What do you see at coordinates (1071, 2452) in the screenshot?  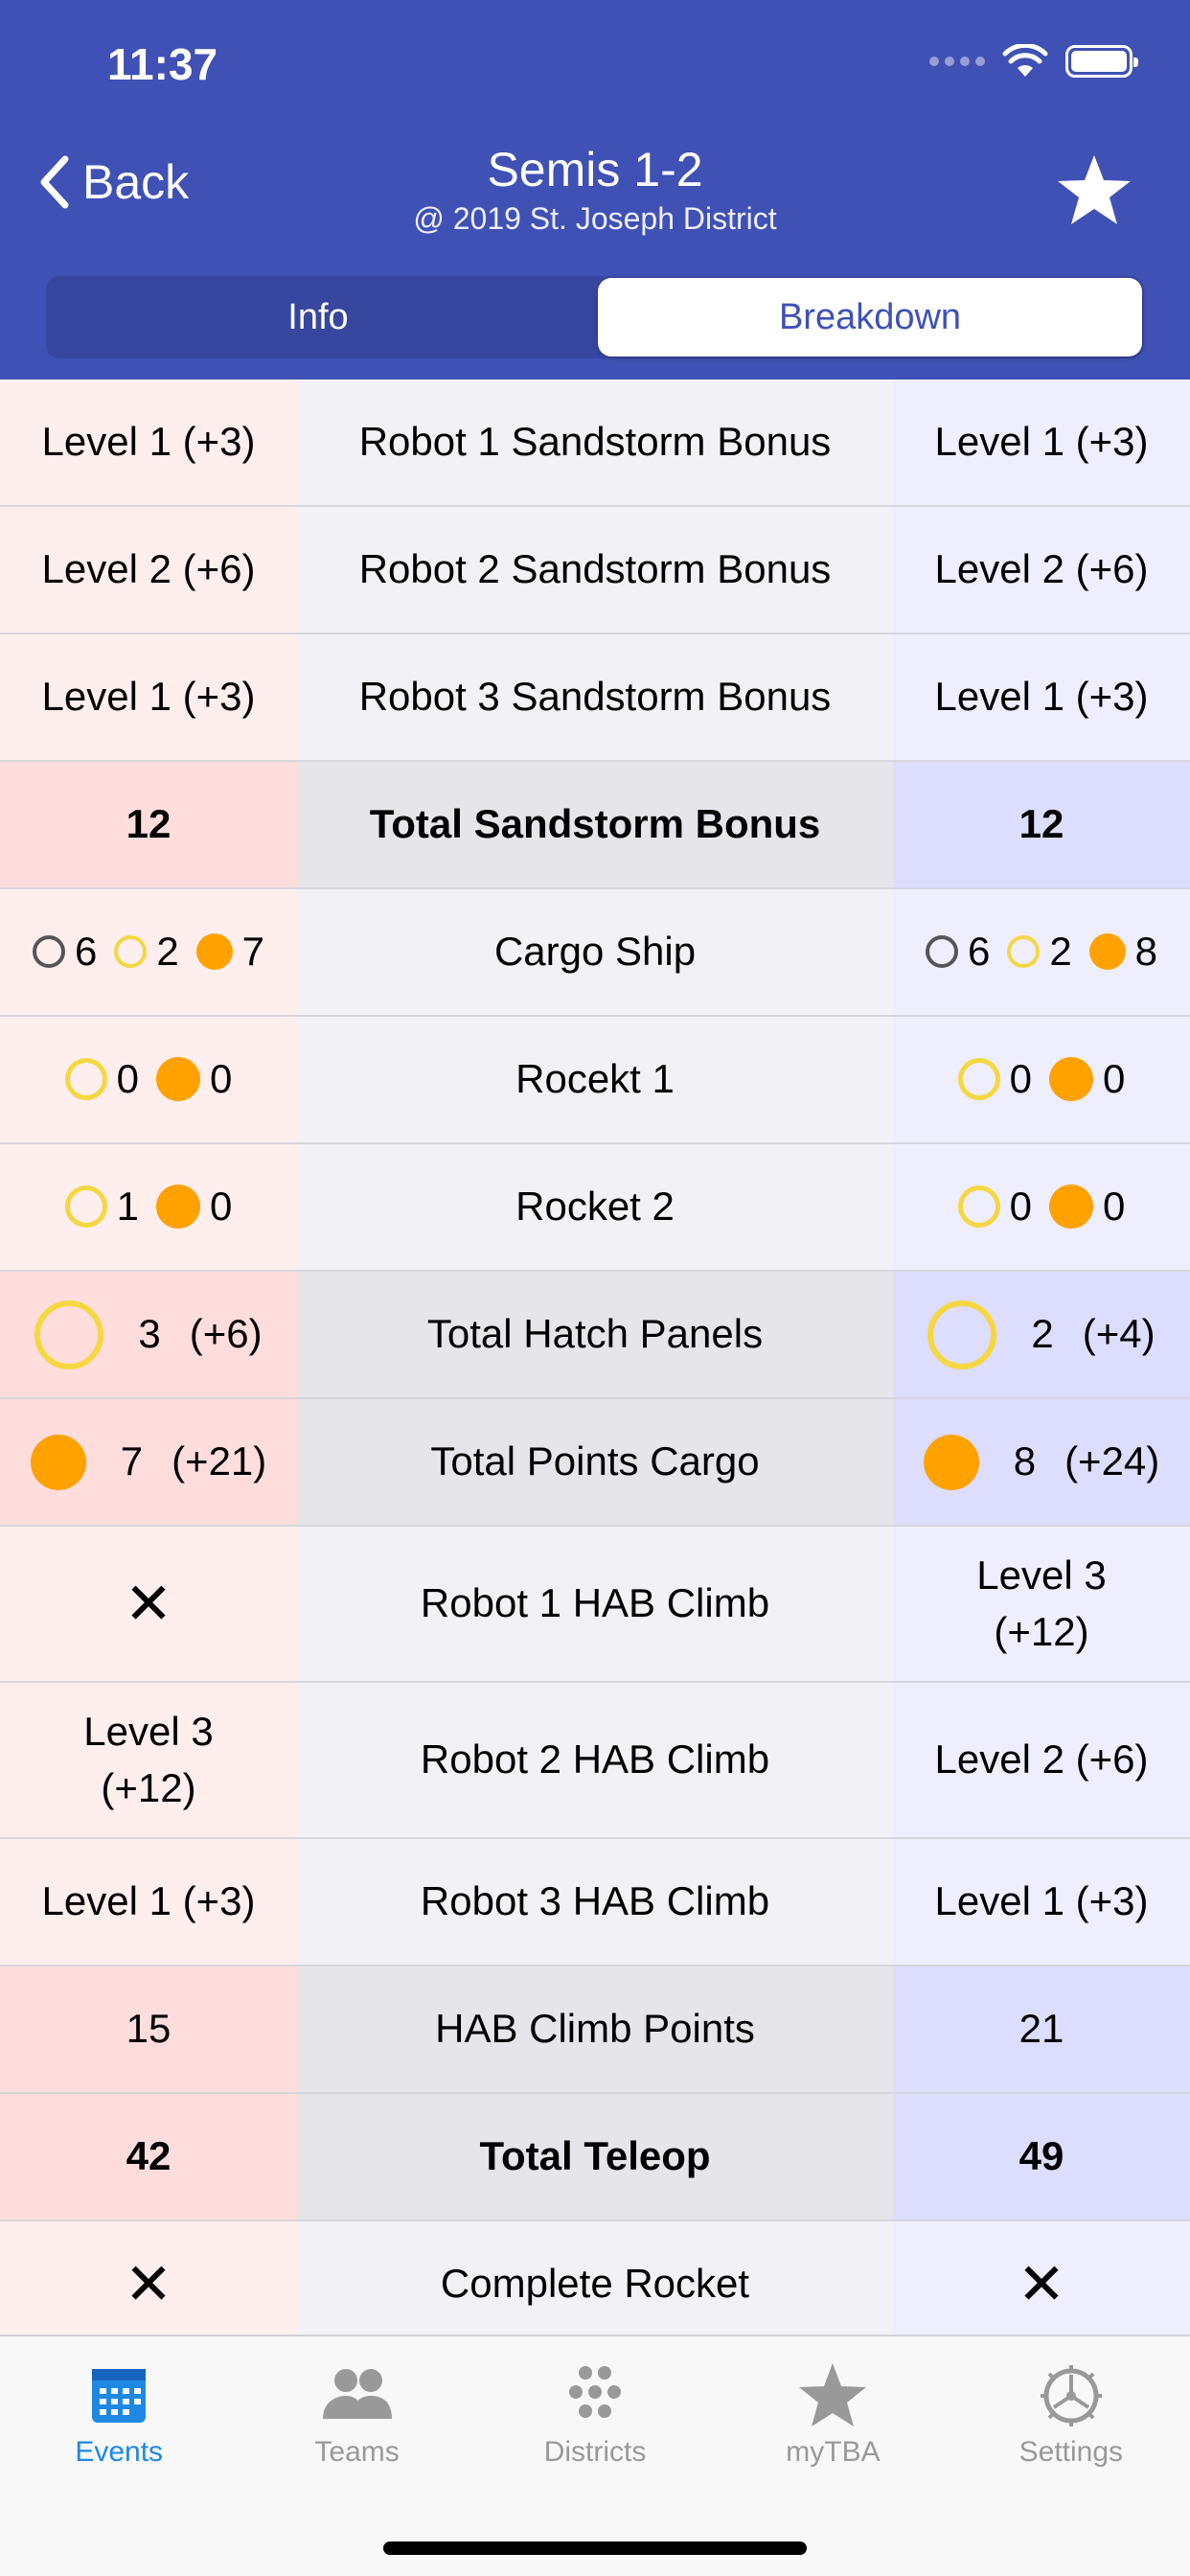 I see `tab-label: Settings` at bounding box center [1071, 2452].